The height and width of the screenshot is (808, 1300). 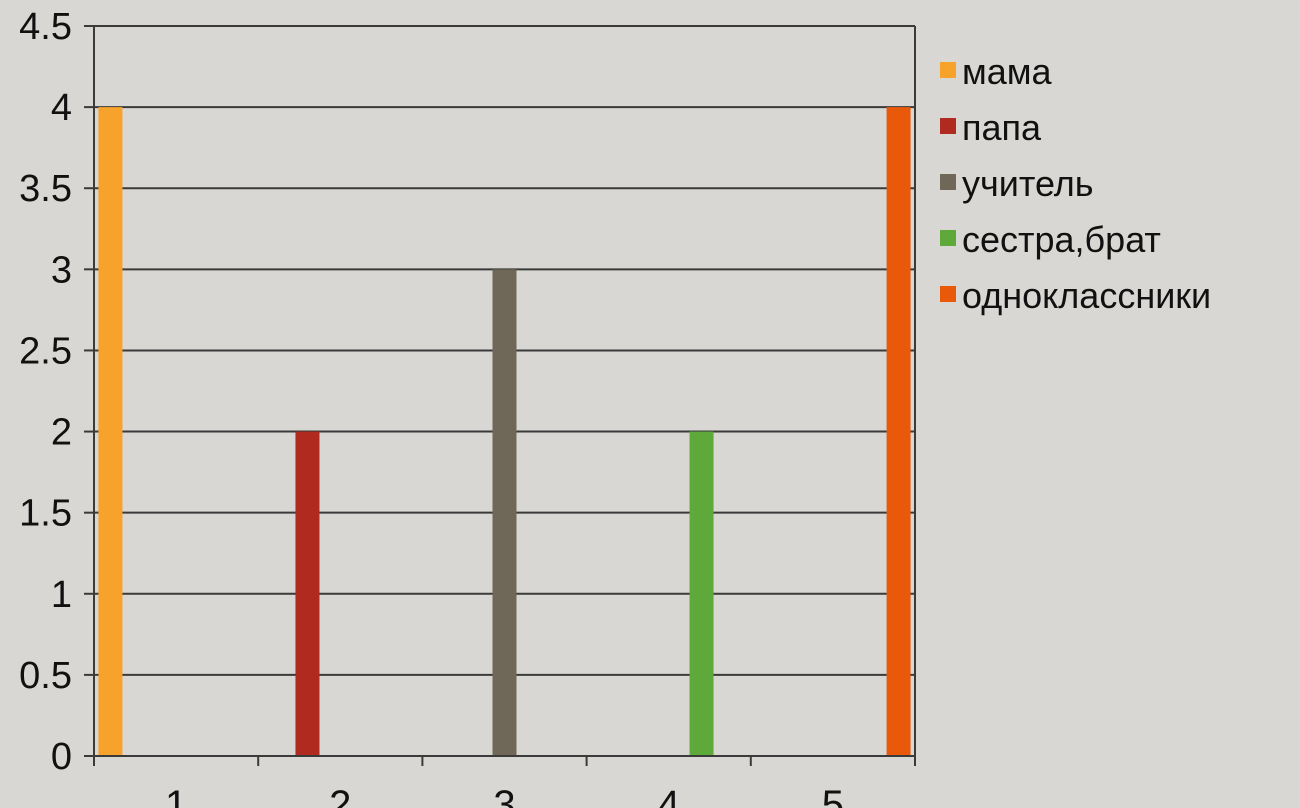 I want to click on legend-label: мама, so click(x=1007, y=71).